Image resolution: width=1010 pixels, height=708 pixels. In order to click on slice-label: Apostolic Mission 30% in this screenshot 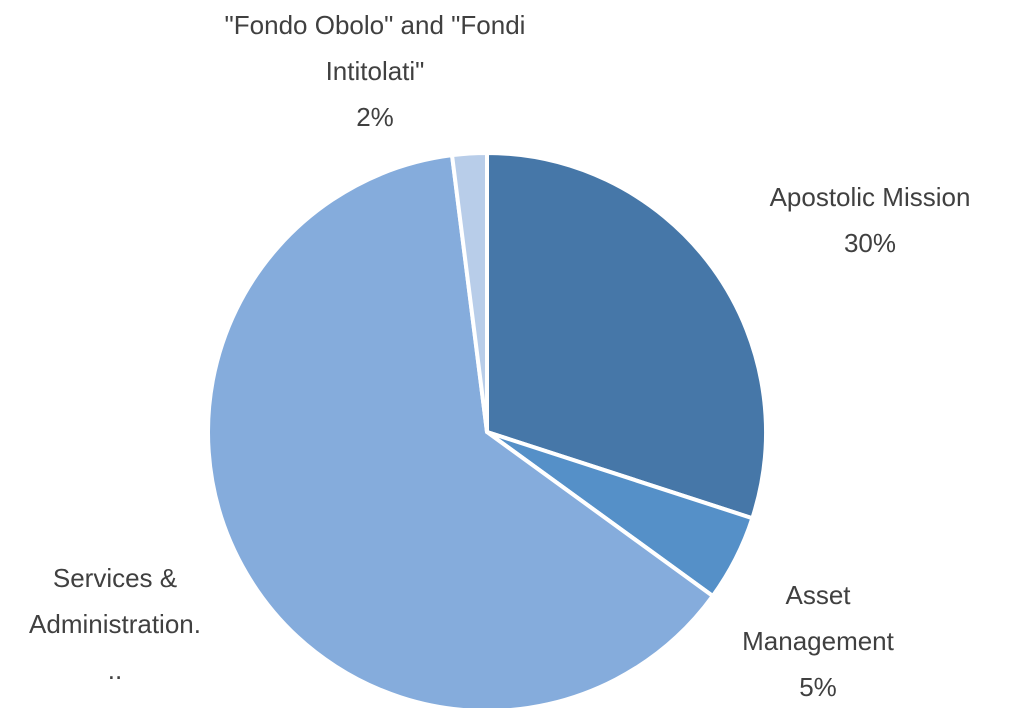, I will do `click(867, 220)`.